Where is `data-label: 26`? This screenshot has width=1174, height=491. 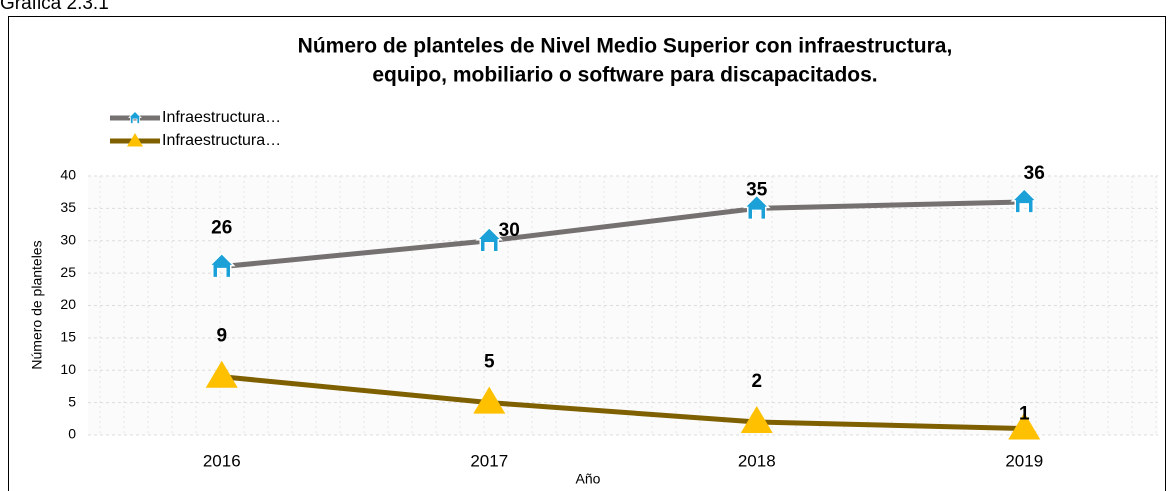 data-label: 26 is located at coordinates (221, 228).